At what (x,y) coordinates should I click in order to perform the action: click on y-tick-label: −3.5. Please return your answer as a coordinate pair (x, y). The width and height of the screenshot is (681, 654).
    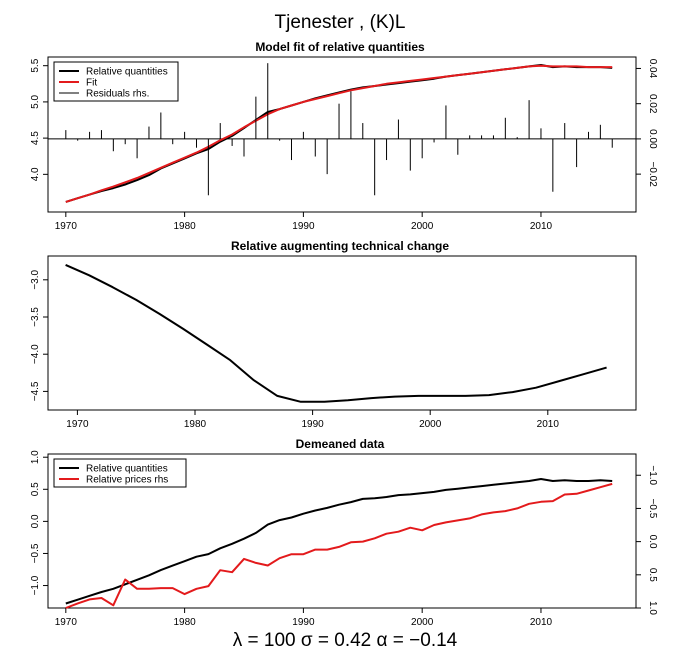
    Looking at the image, I should click on (35, 317).